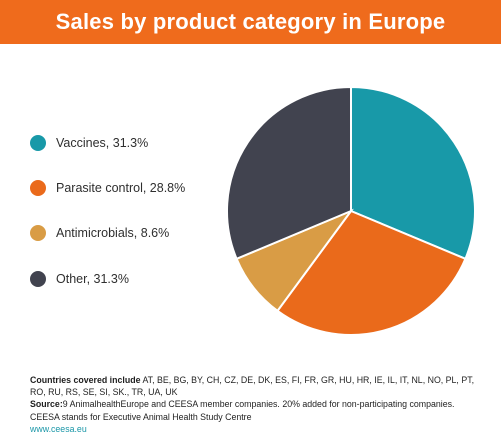  What do you see at coordinates (121, 188) in the screenshot?
I see `legend-label: Parasite control, 28.8%` at bounding box center [121, 188].